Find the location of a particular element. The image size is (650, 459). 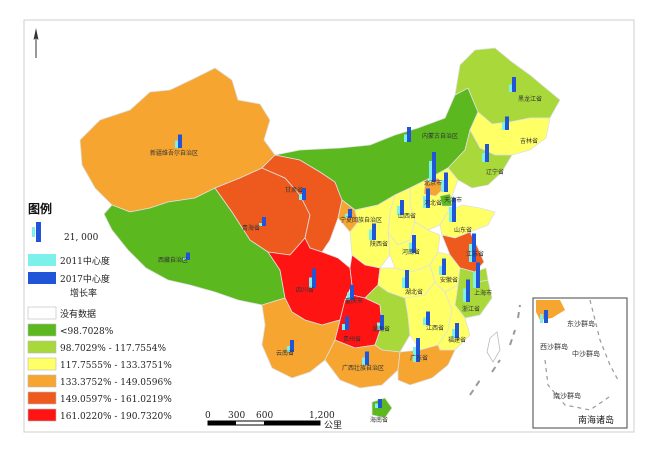

legend-class-label-2: 98.7029% - 117.7554% is located at coordinates (113, 349).